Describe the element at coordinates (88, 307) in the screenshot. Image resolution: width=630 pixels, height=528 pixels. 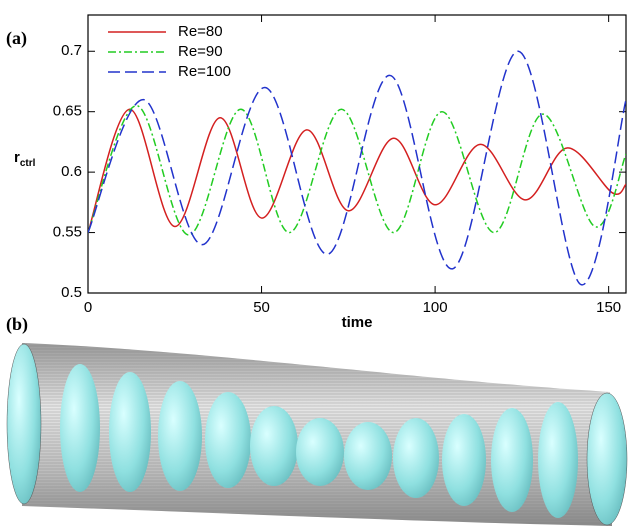
I see `x-tick-label: 0` at that location.